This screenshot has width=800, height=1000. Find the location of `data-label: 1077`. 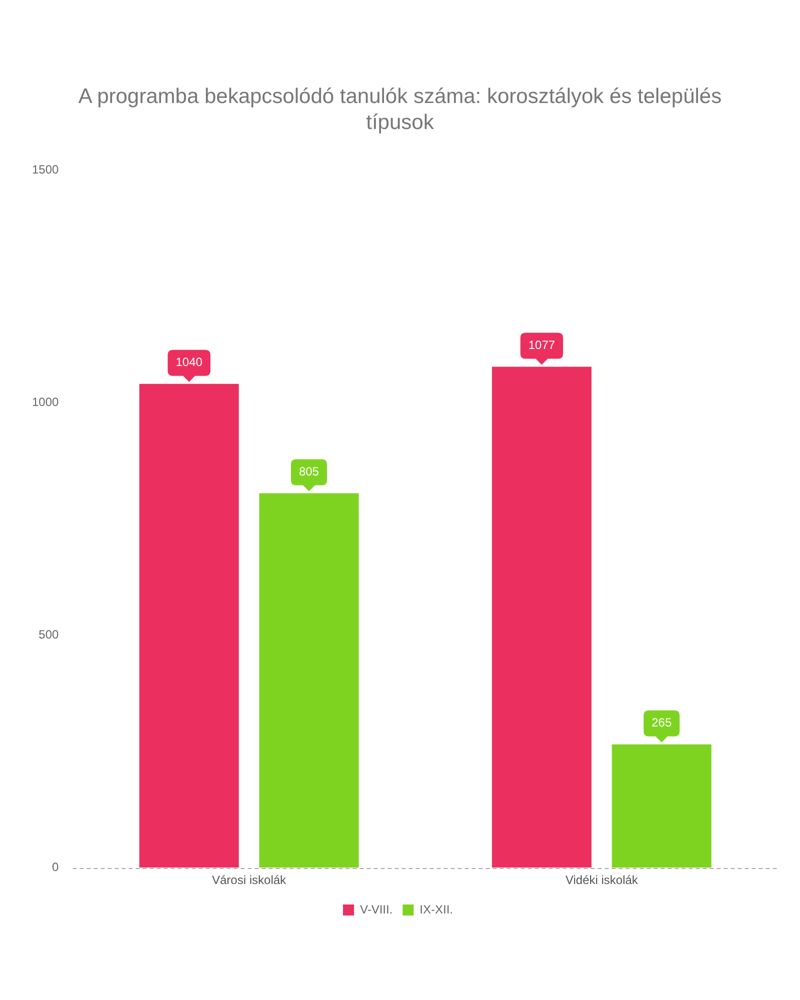

data-label: 1077 is located at coordinates (542, 345).